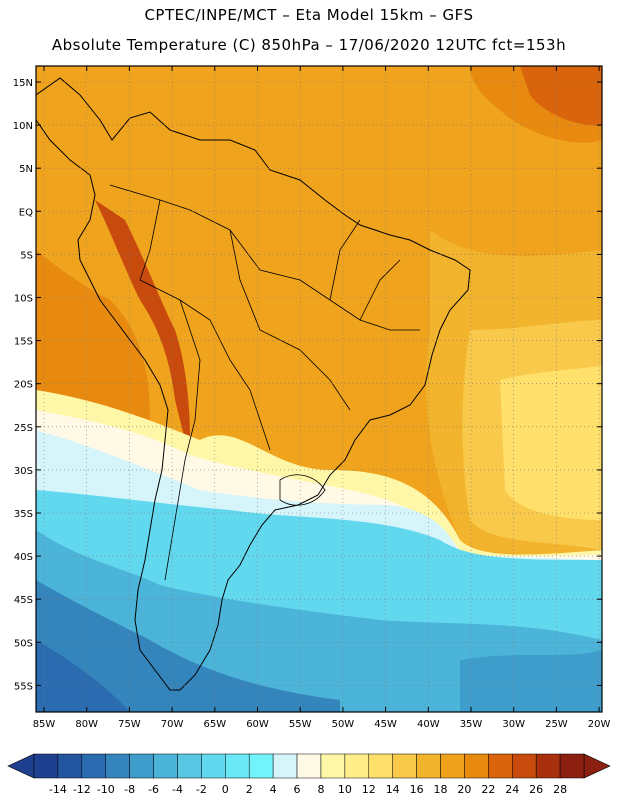 This screenshot has width=618, height=800. I want to click on andes-hot-band, so click(142, 320).